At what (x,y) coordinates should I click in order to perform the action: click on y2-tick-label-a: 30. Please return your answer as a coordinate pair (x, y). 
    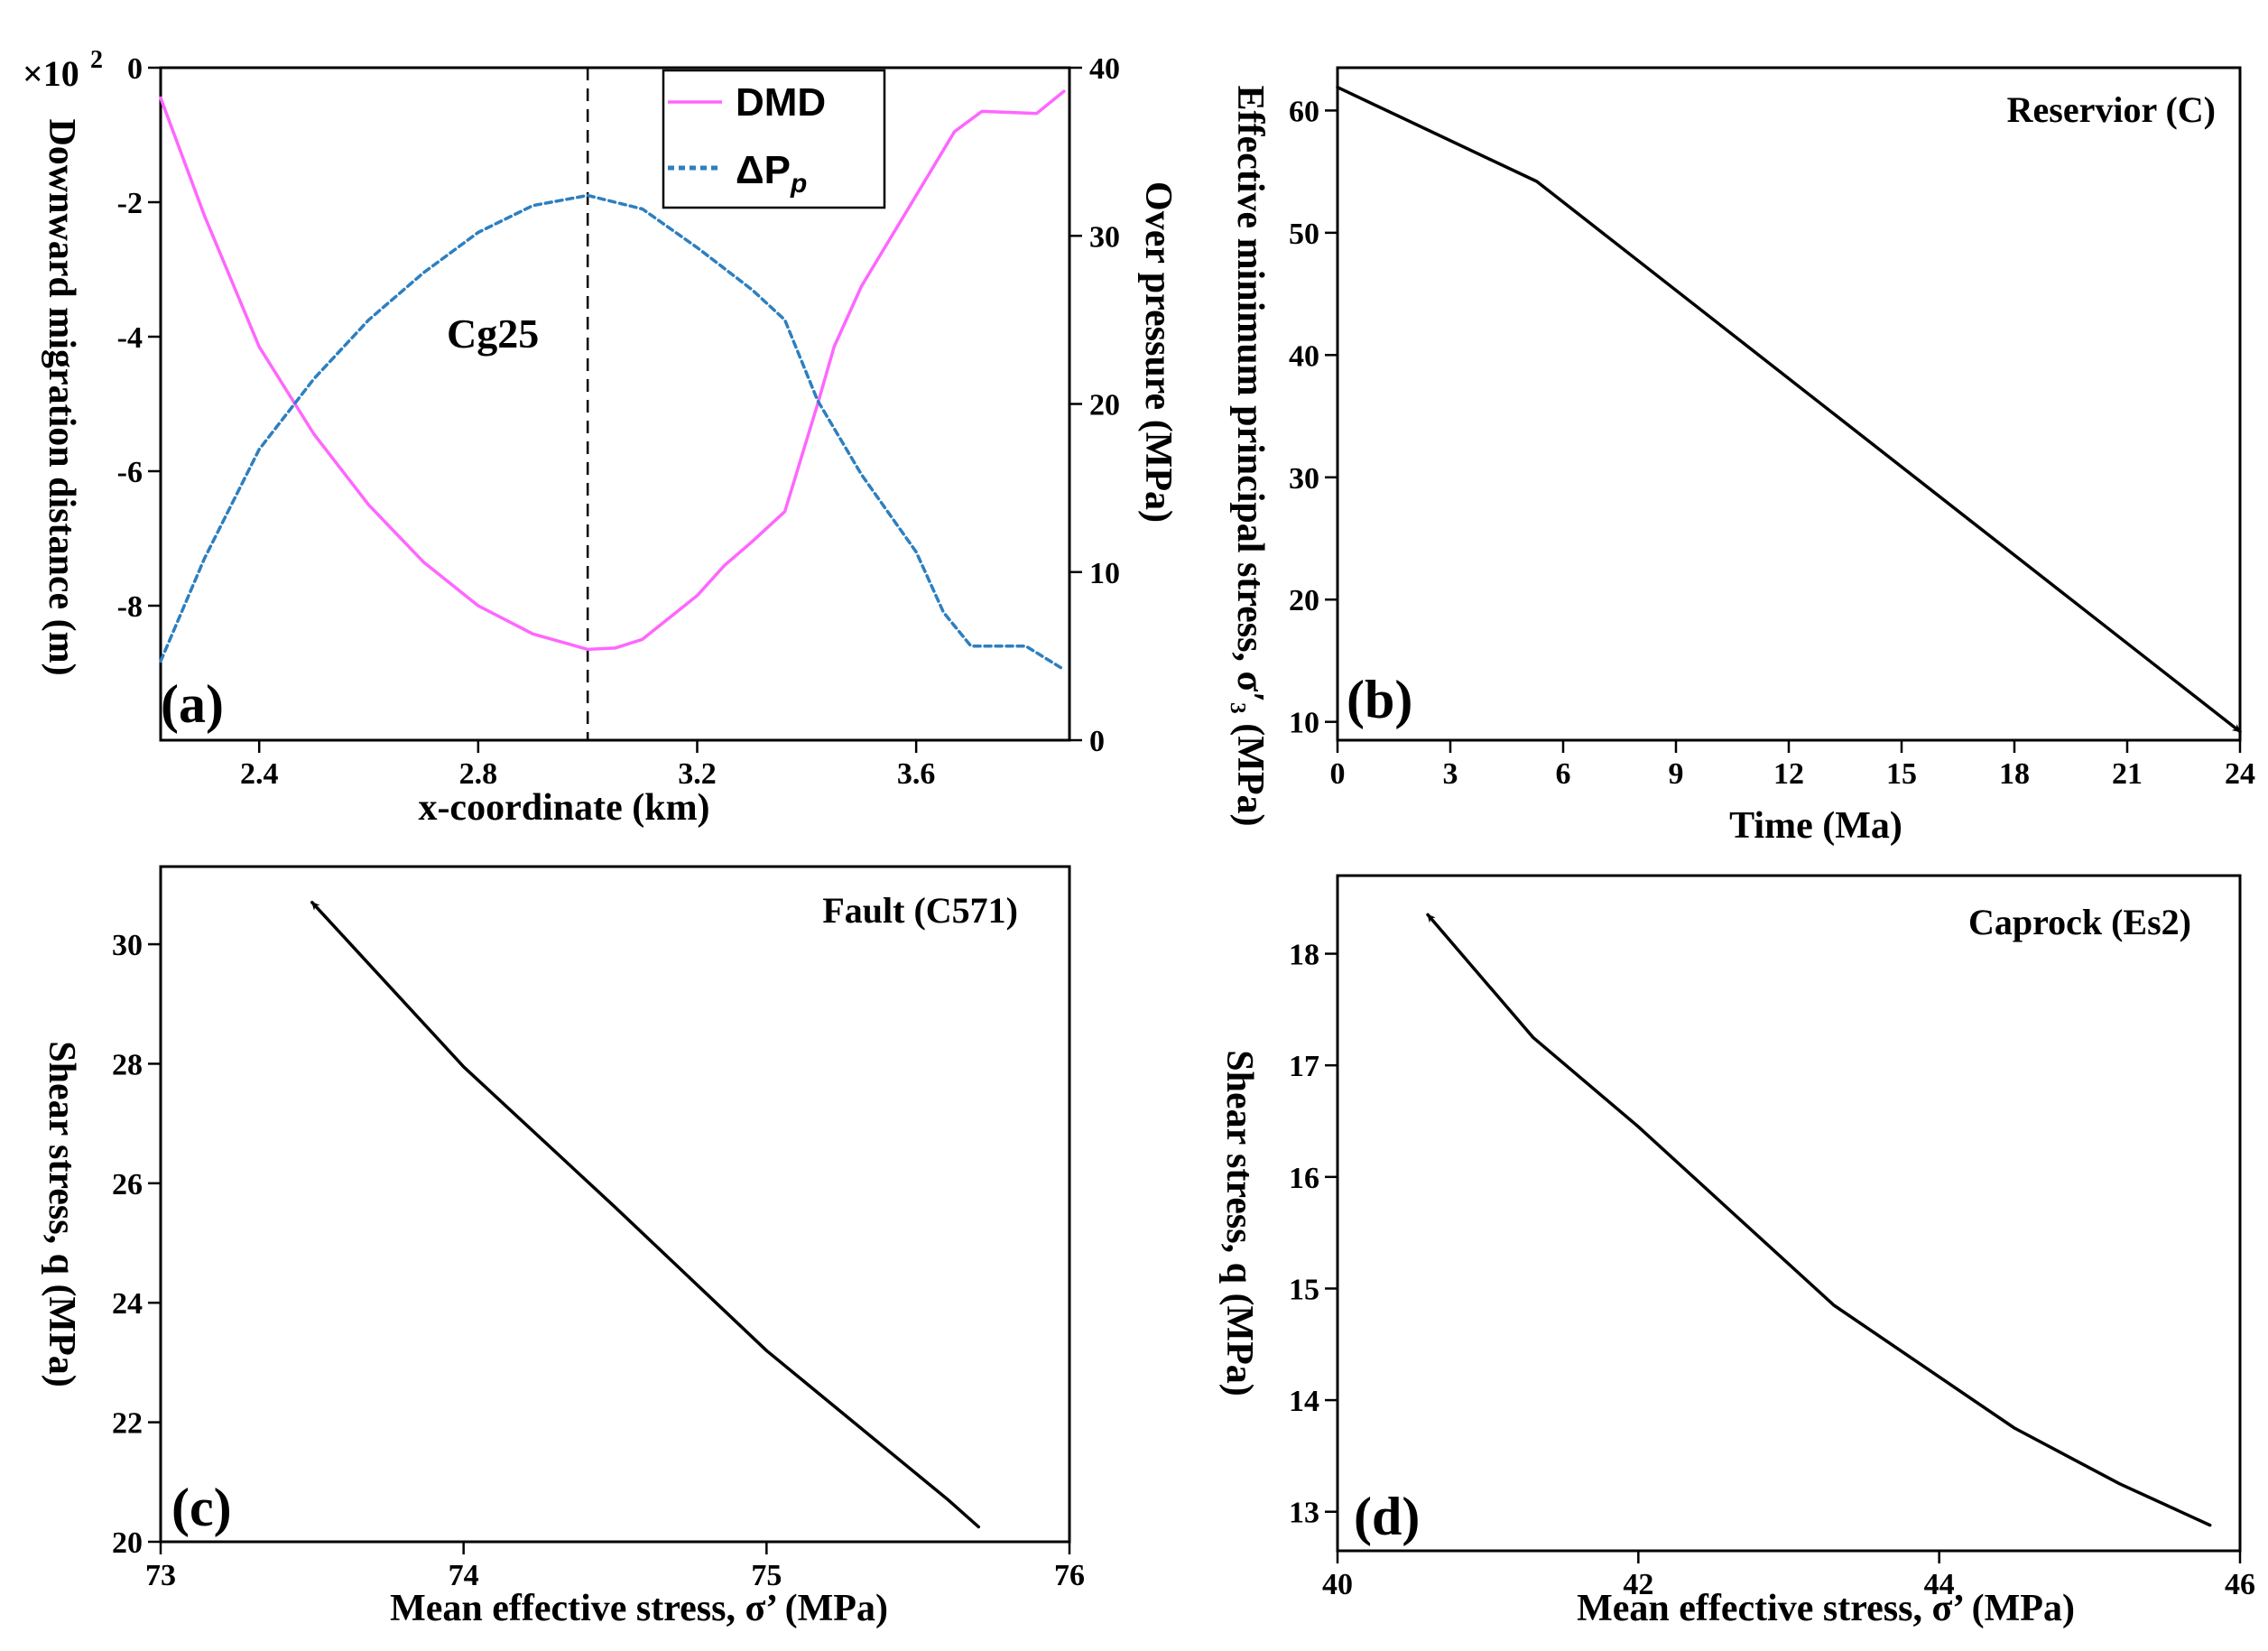
    Looking at the image, I should click on (1104, 237).